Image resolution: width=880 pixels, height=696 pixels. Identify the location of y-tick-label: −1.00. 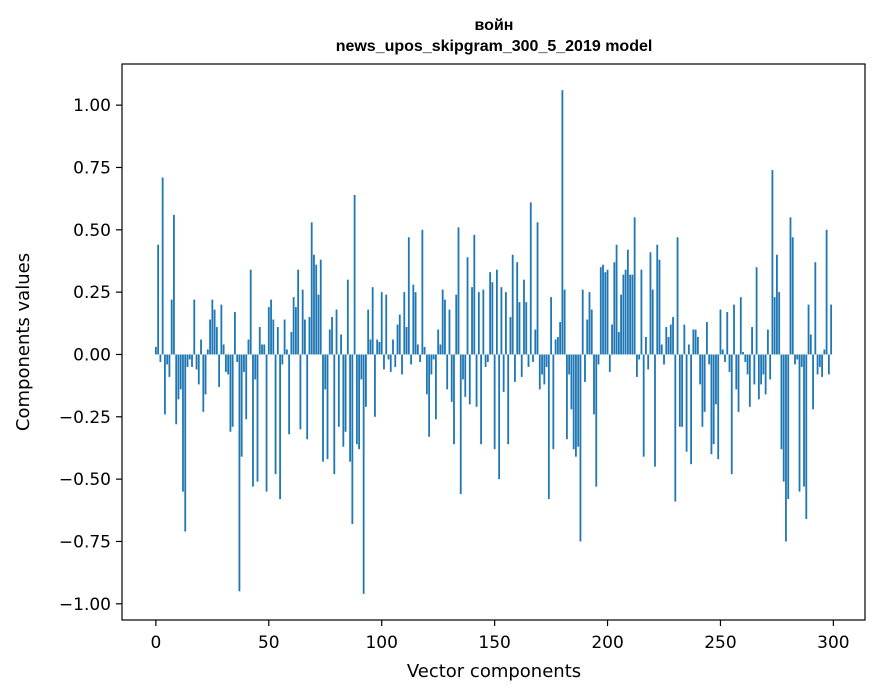
(85, 605).